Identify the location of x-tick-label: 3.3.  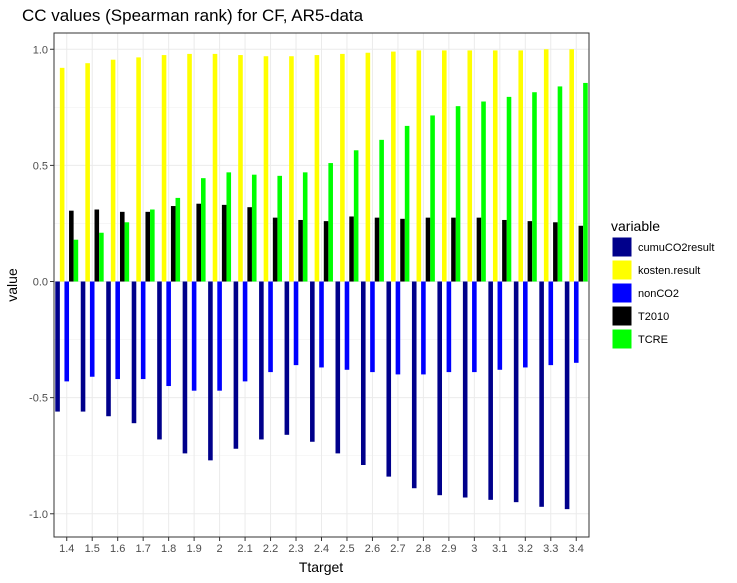
(550, 549).